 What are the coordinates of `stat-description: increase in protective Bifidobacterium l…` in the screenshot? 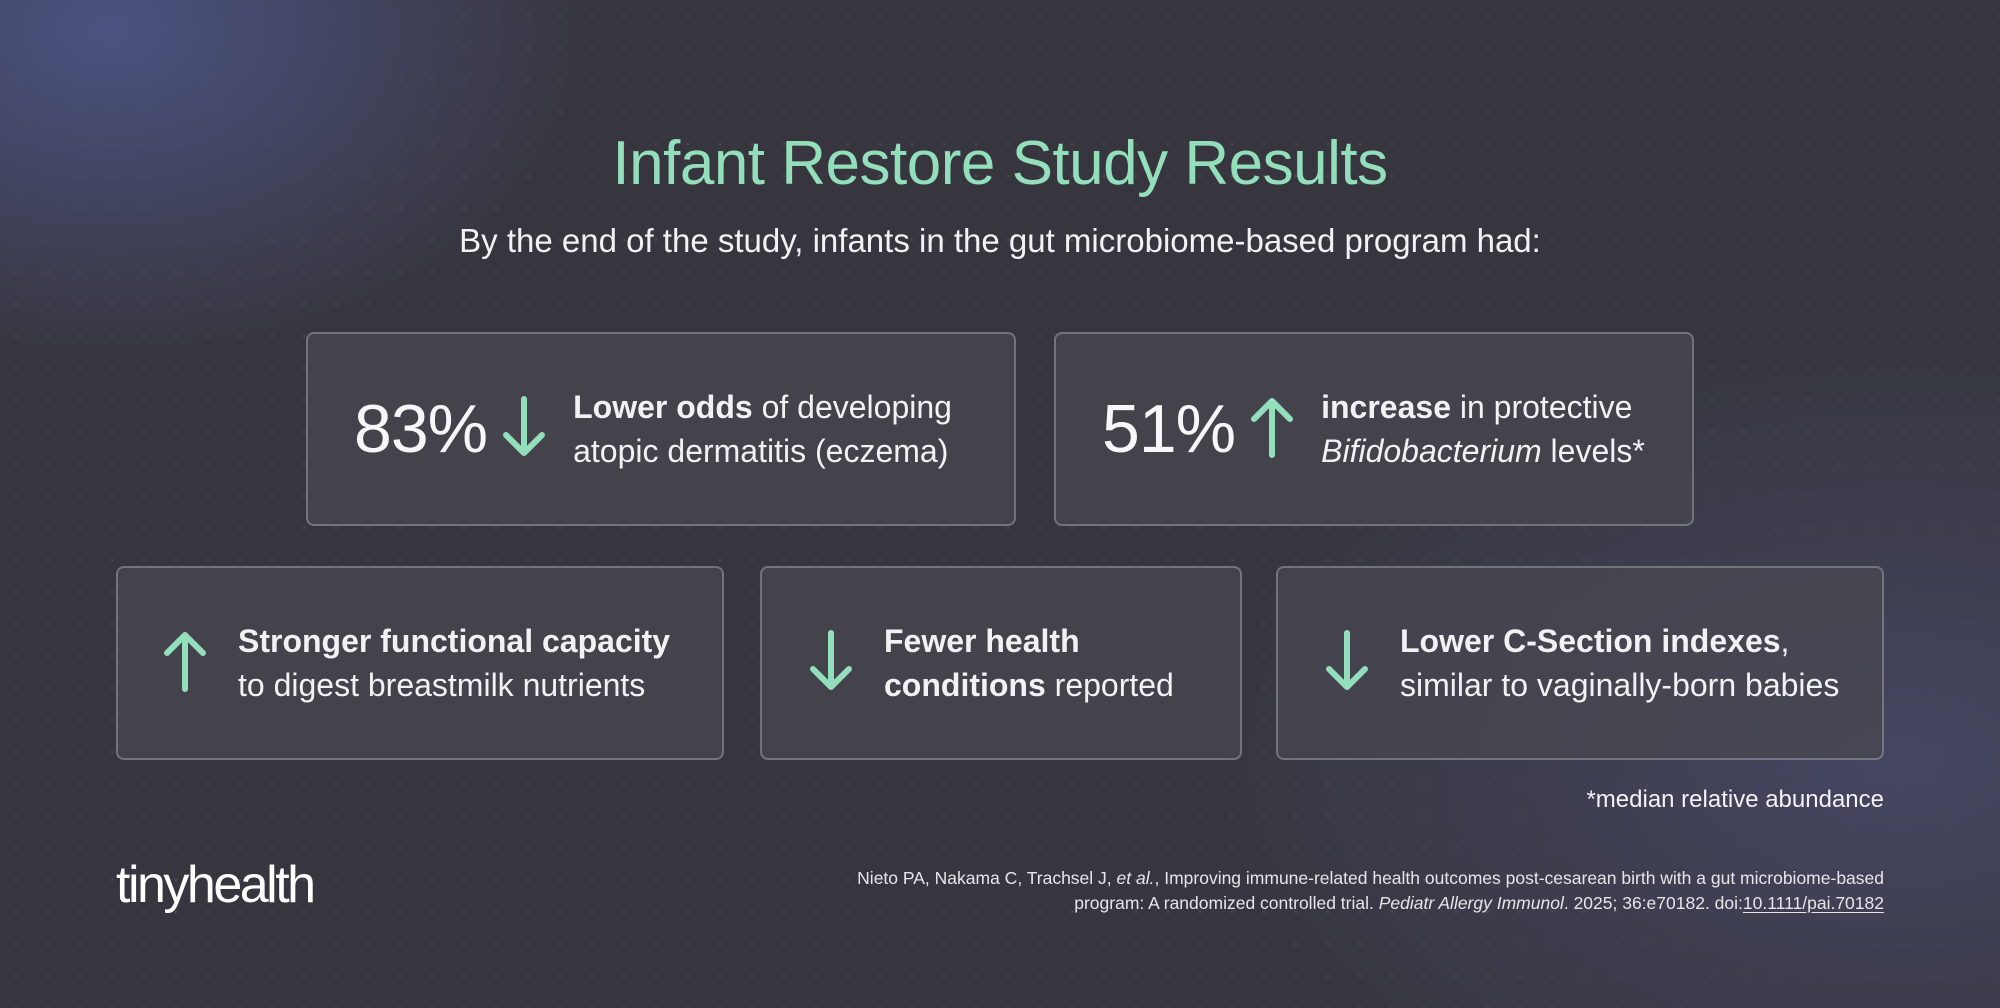 It's located at (1483, 429).